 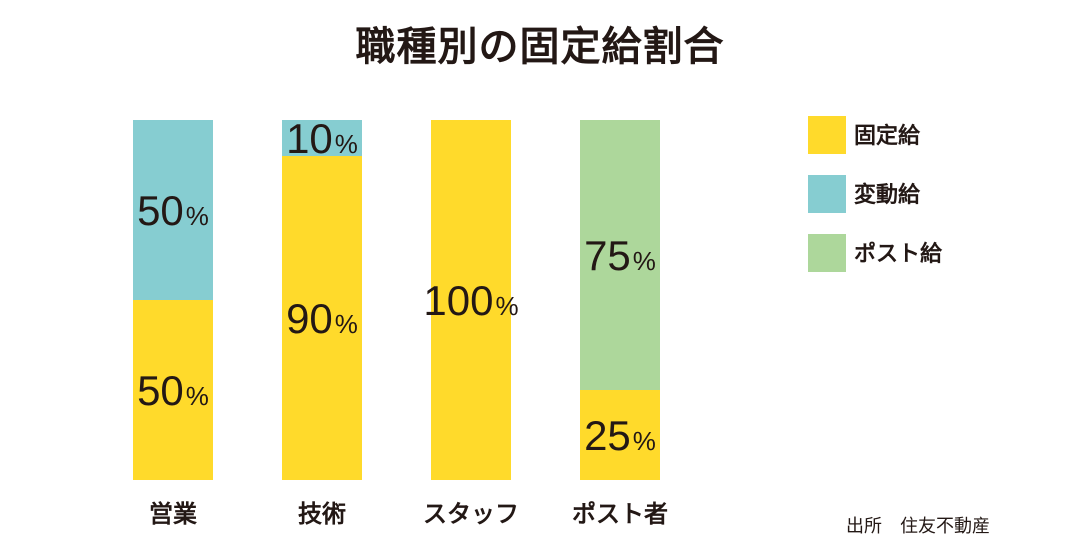 I want to click on category-labels-group: 営業 技術 スタッフ ポスト者, so click(x=408, y=514).